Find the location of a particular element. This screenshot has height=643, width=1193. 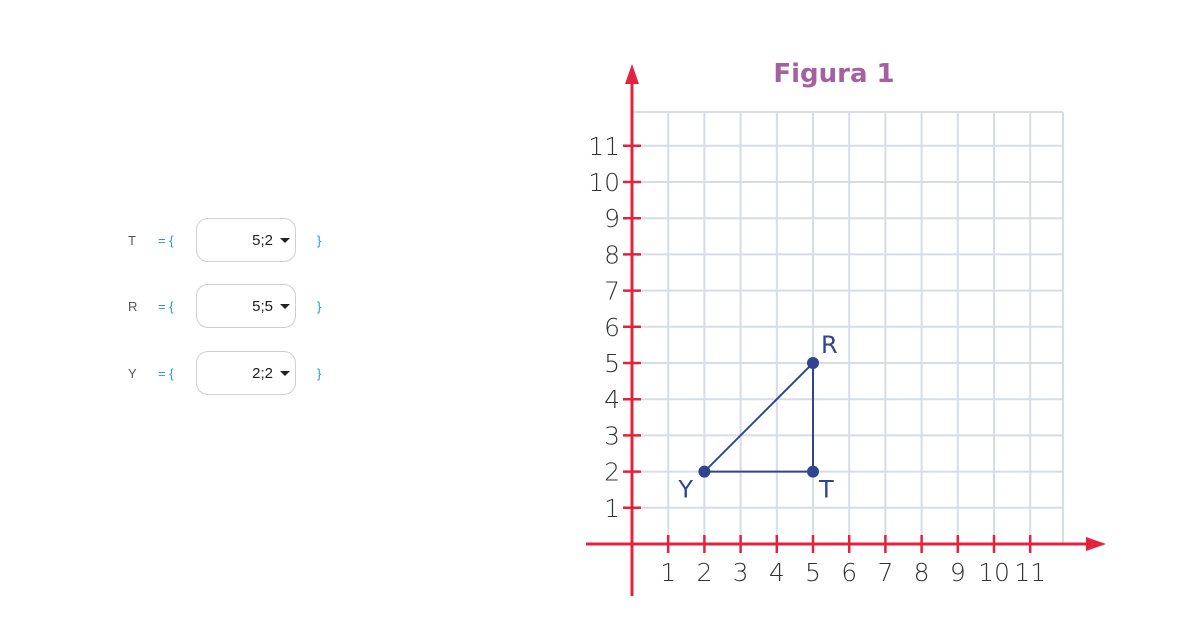

x-tick-label: 8 is located at coordinates (922, 572).